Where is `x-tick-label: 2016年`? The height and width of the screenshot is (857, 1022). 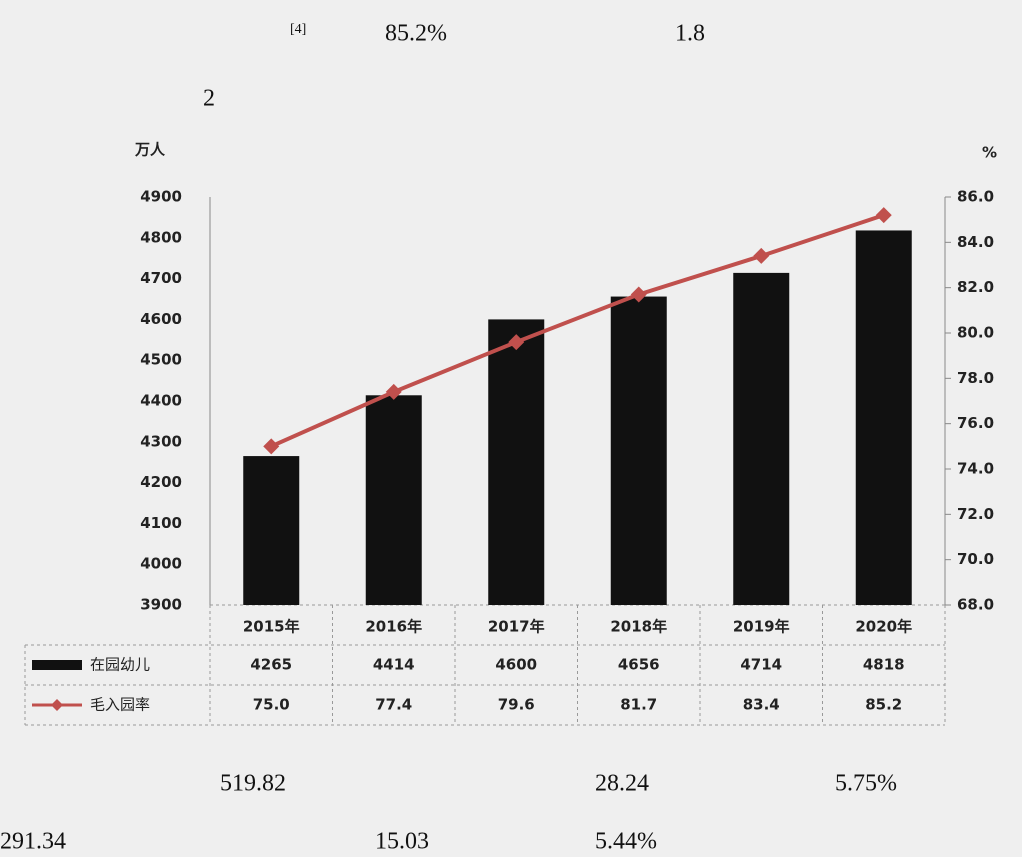 x-tick-label: 2016年 is located at coordinates (393, 627).